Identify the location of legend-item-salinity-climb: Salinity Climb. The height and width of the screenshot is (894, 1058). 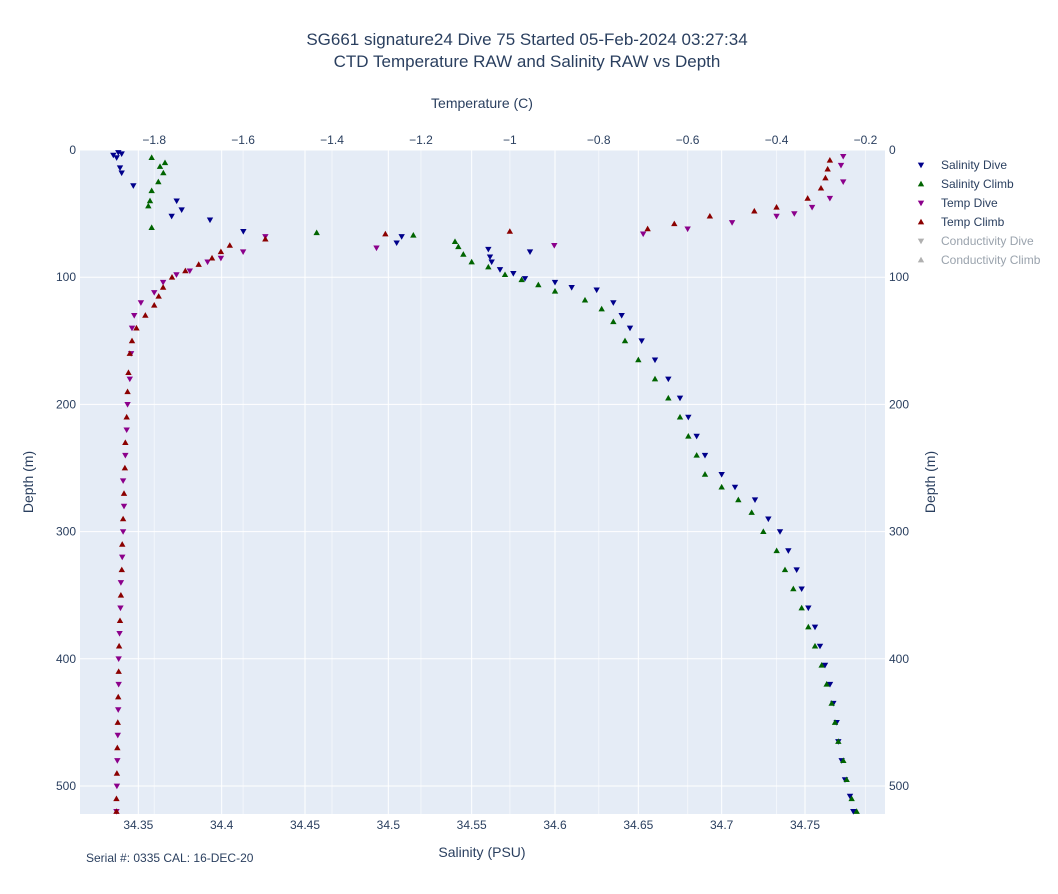
(977, 184).